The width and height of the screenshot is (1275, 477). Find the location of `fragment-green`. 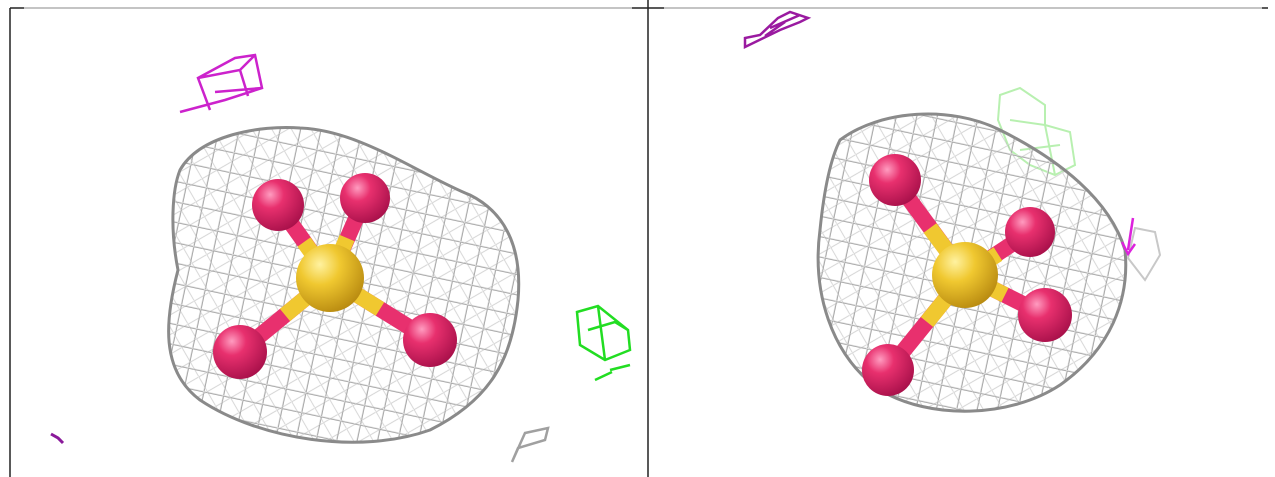

fragment-green is located at coordinates (603, 343).